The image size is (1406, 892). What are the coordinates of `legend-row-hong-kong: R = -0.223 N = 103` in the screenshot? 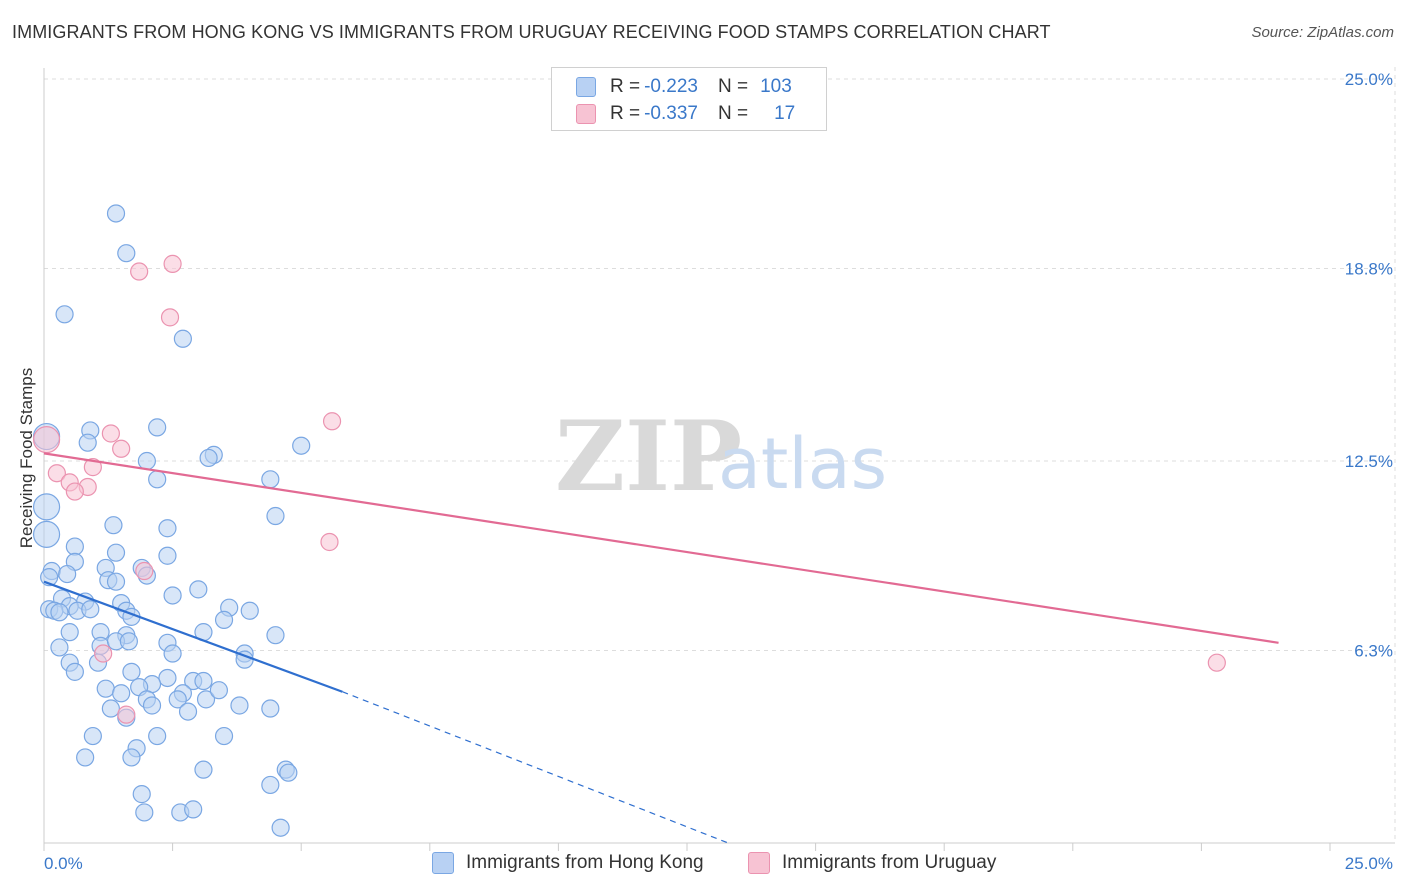 It's located at (684, 87).